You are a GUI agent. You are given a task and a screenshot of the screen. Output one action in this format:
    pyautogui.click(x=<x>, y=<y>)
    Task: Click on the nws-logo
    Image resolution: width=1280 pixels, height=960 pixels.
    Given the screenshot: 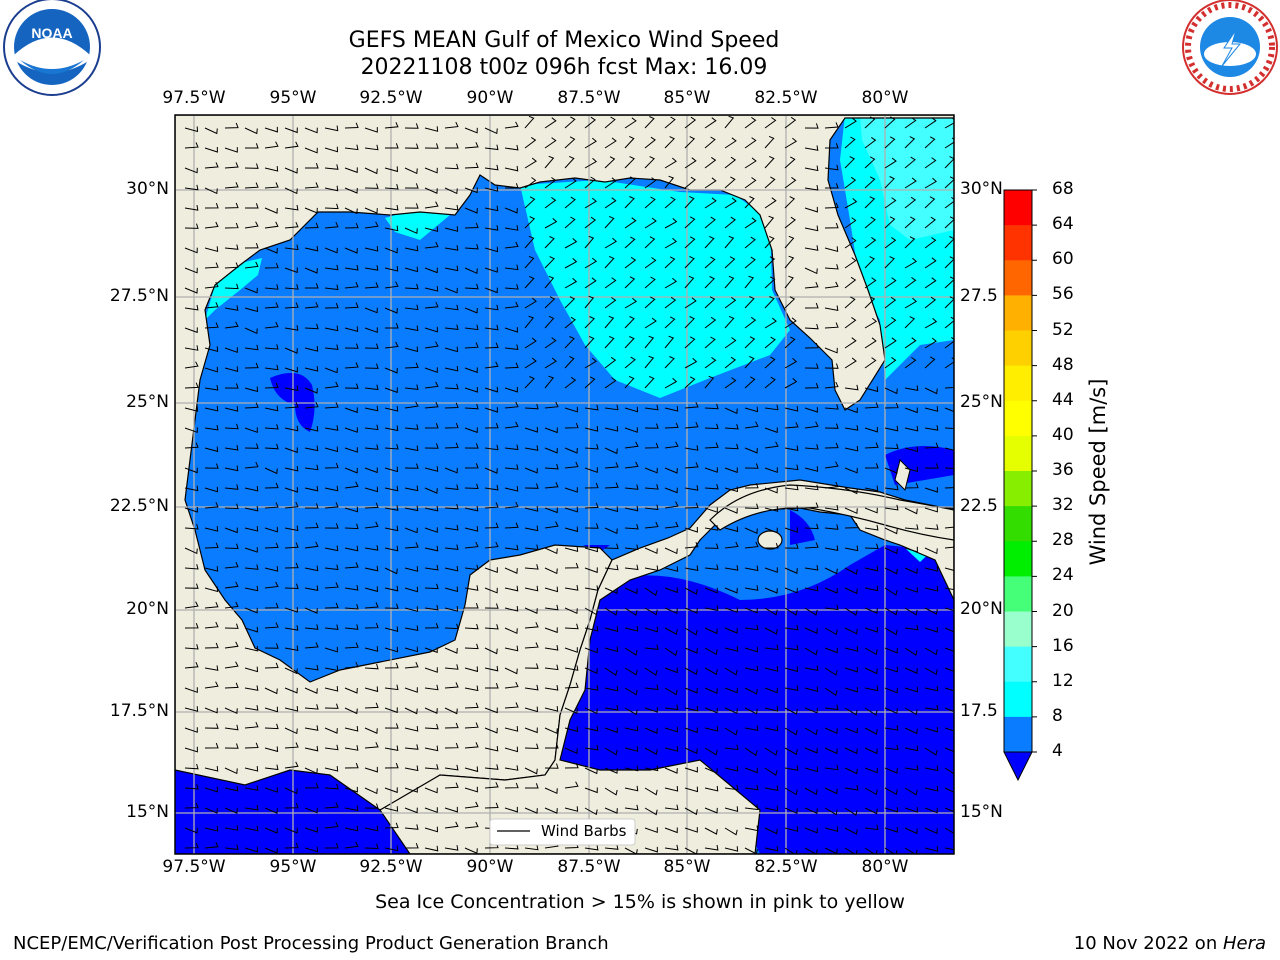 What is the action you would take?
    pyautogui.click(x=1230, y=47)
    